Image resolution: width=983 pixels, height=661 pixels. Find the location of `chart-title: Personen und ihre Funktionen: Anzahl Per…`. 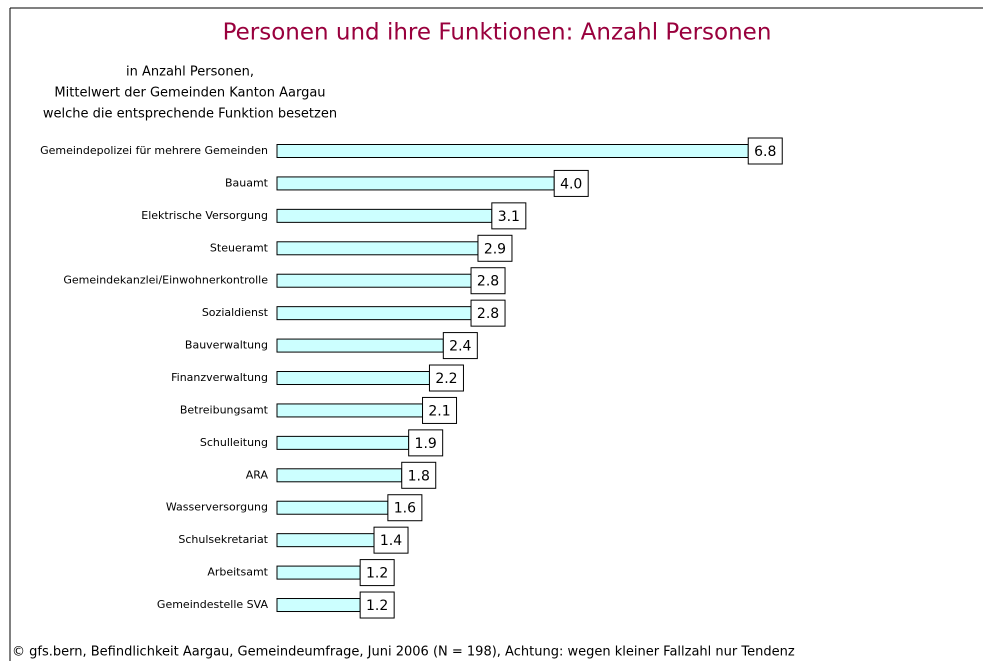

chart-title: Personen und ihre Funktionen: Anzahl Per… is located at coordinates (497, 33).